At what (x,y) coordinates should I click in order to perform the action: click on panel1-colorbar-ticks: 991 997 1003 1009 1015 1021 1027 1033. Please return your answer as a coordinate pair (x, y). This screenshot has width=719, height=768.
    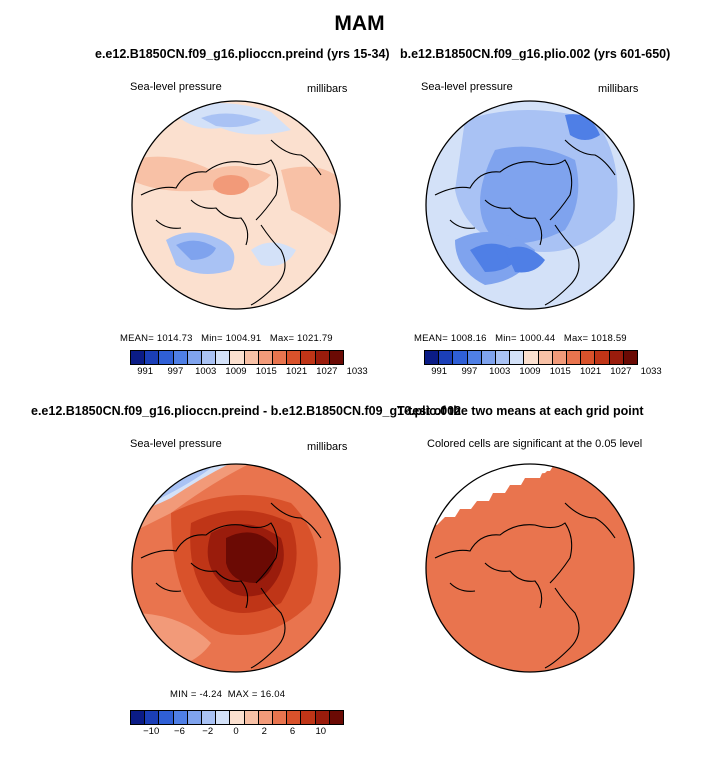
    Looking at the image, I should click on (249, 372).